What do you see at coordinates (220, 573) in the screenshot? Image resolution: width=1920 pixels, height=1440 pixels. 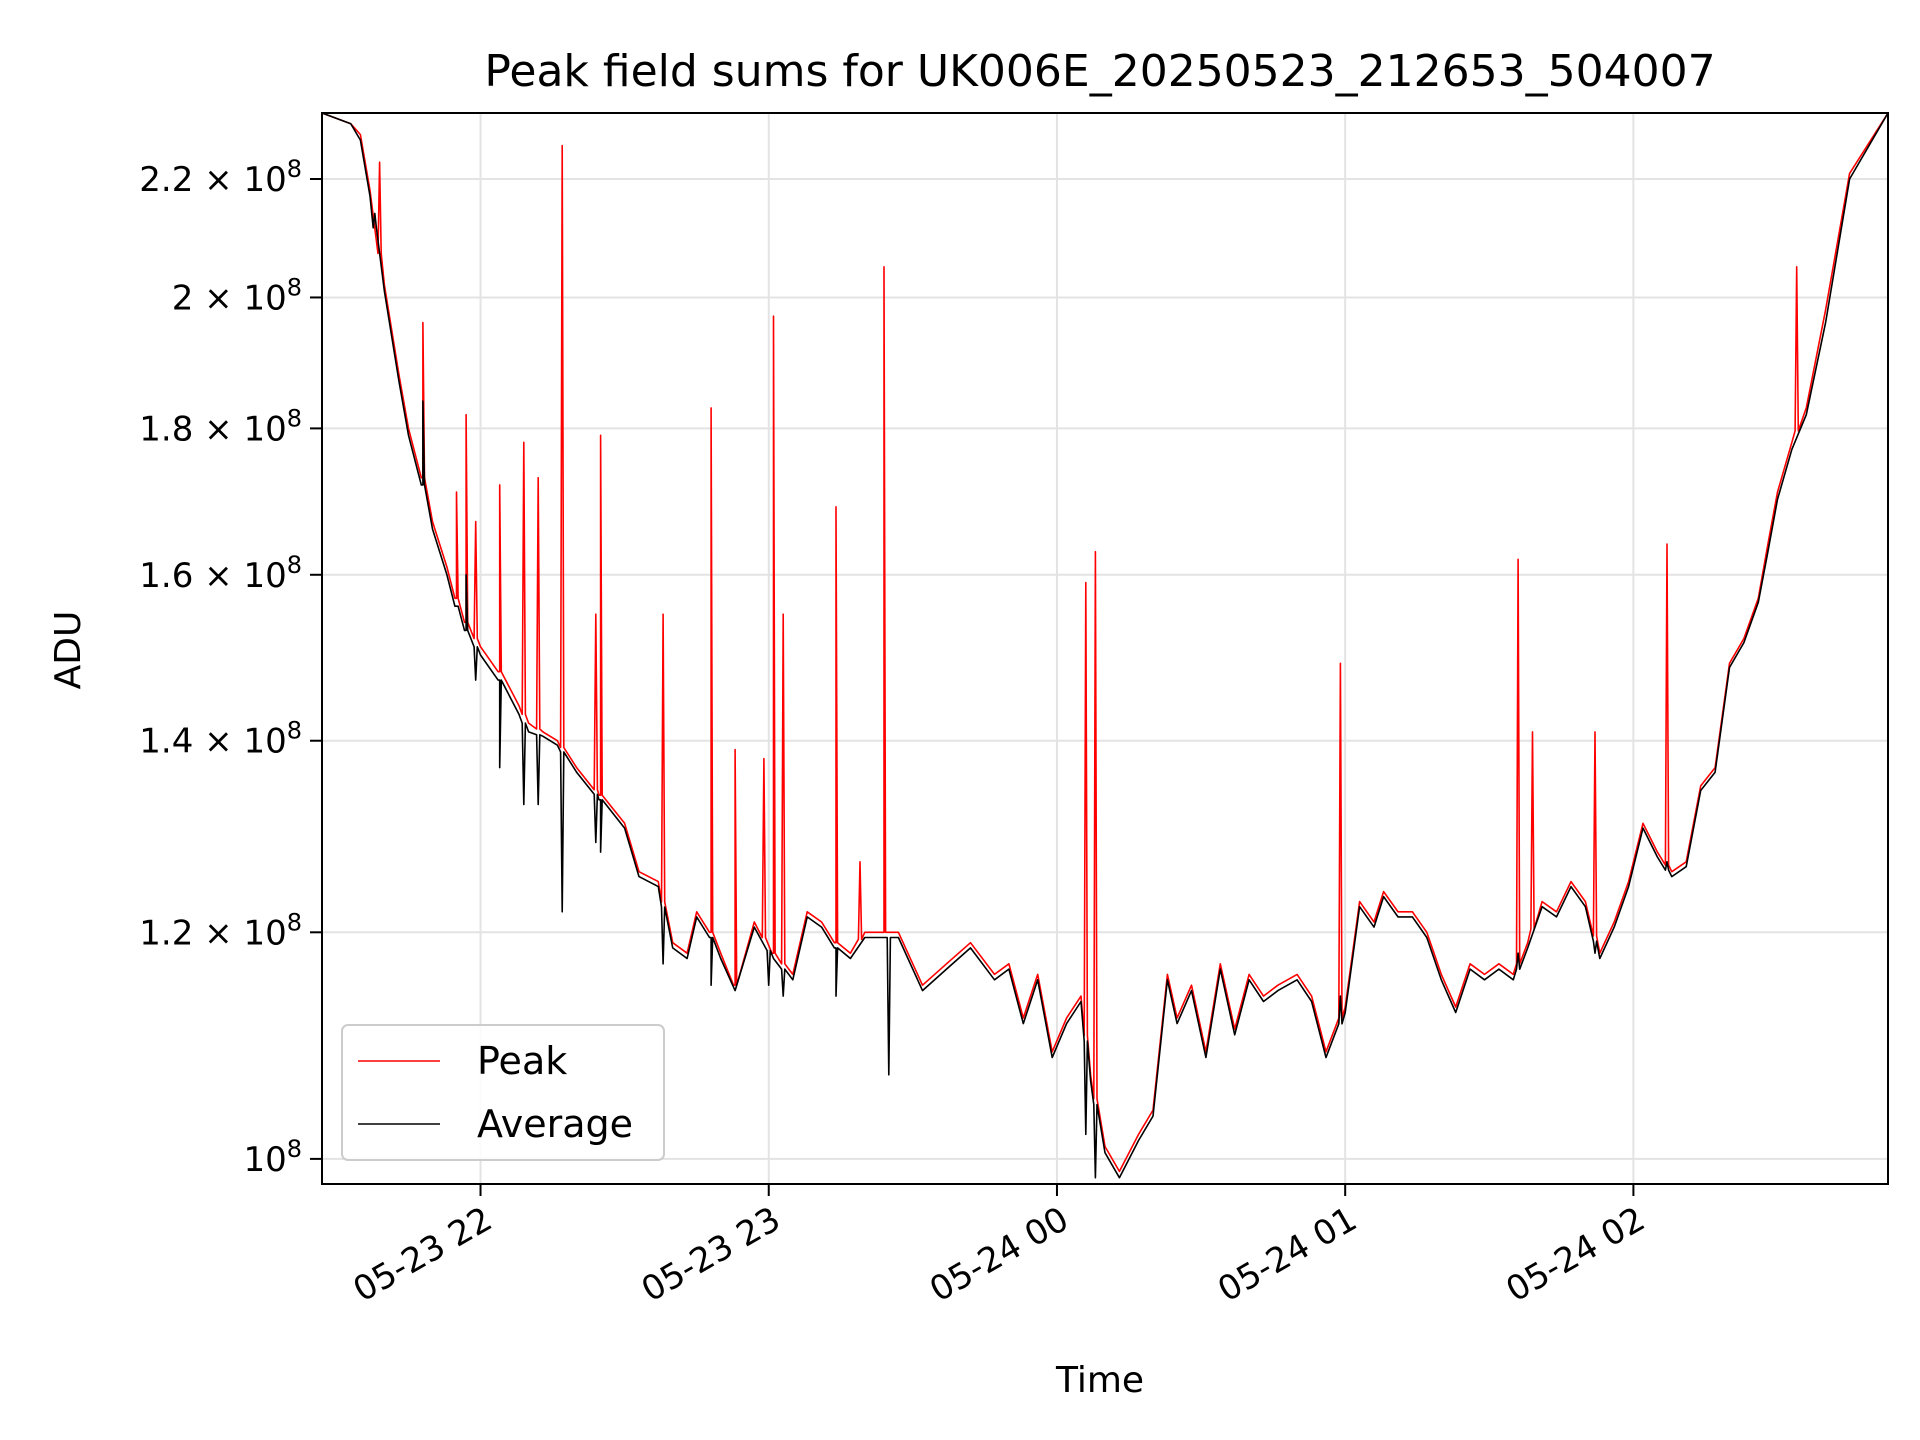 I see `y-tick-label: 1.6 × 108` at bounding box center [220, 573].